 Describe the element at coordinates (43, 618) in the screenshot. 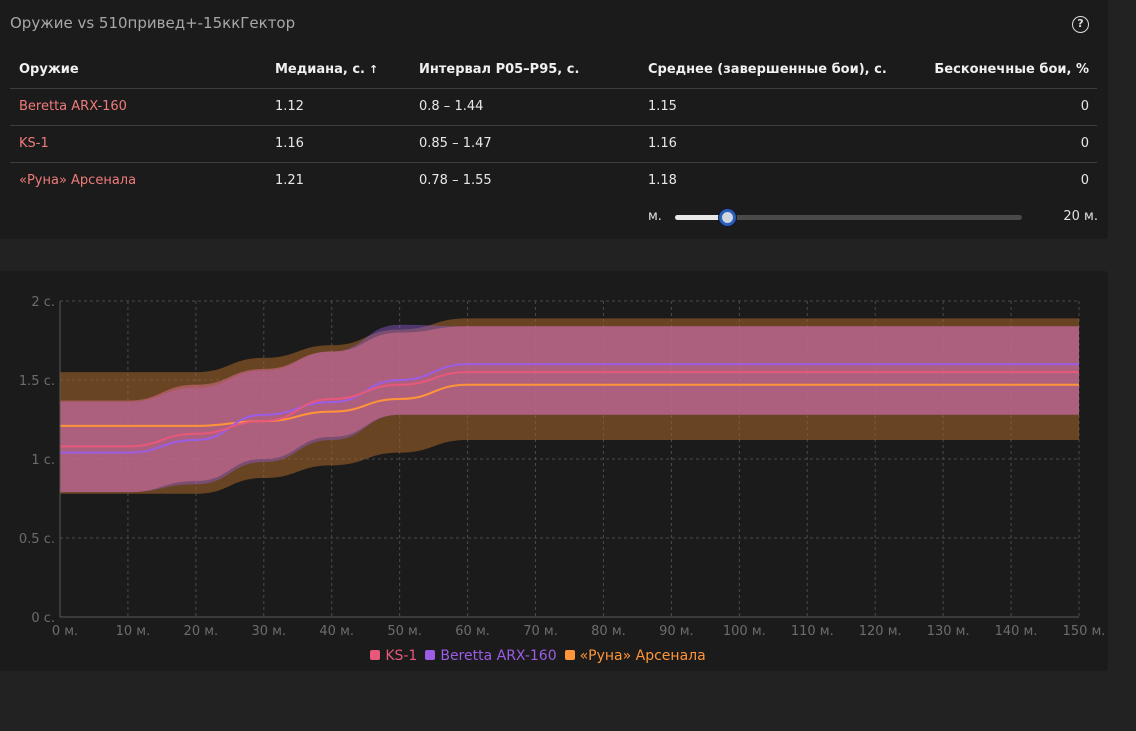

I see `y-tick-label: 0 с.` at that location.